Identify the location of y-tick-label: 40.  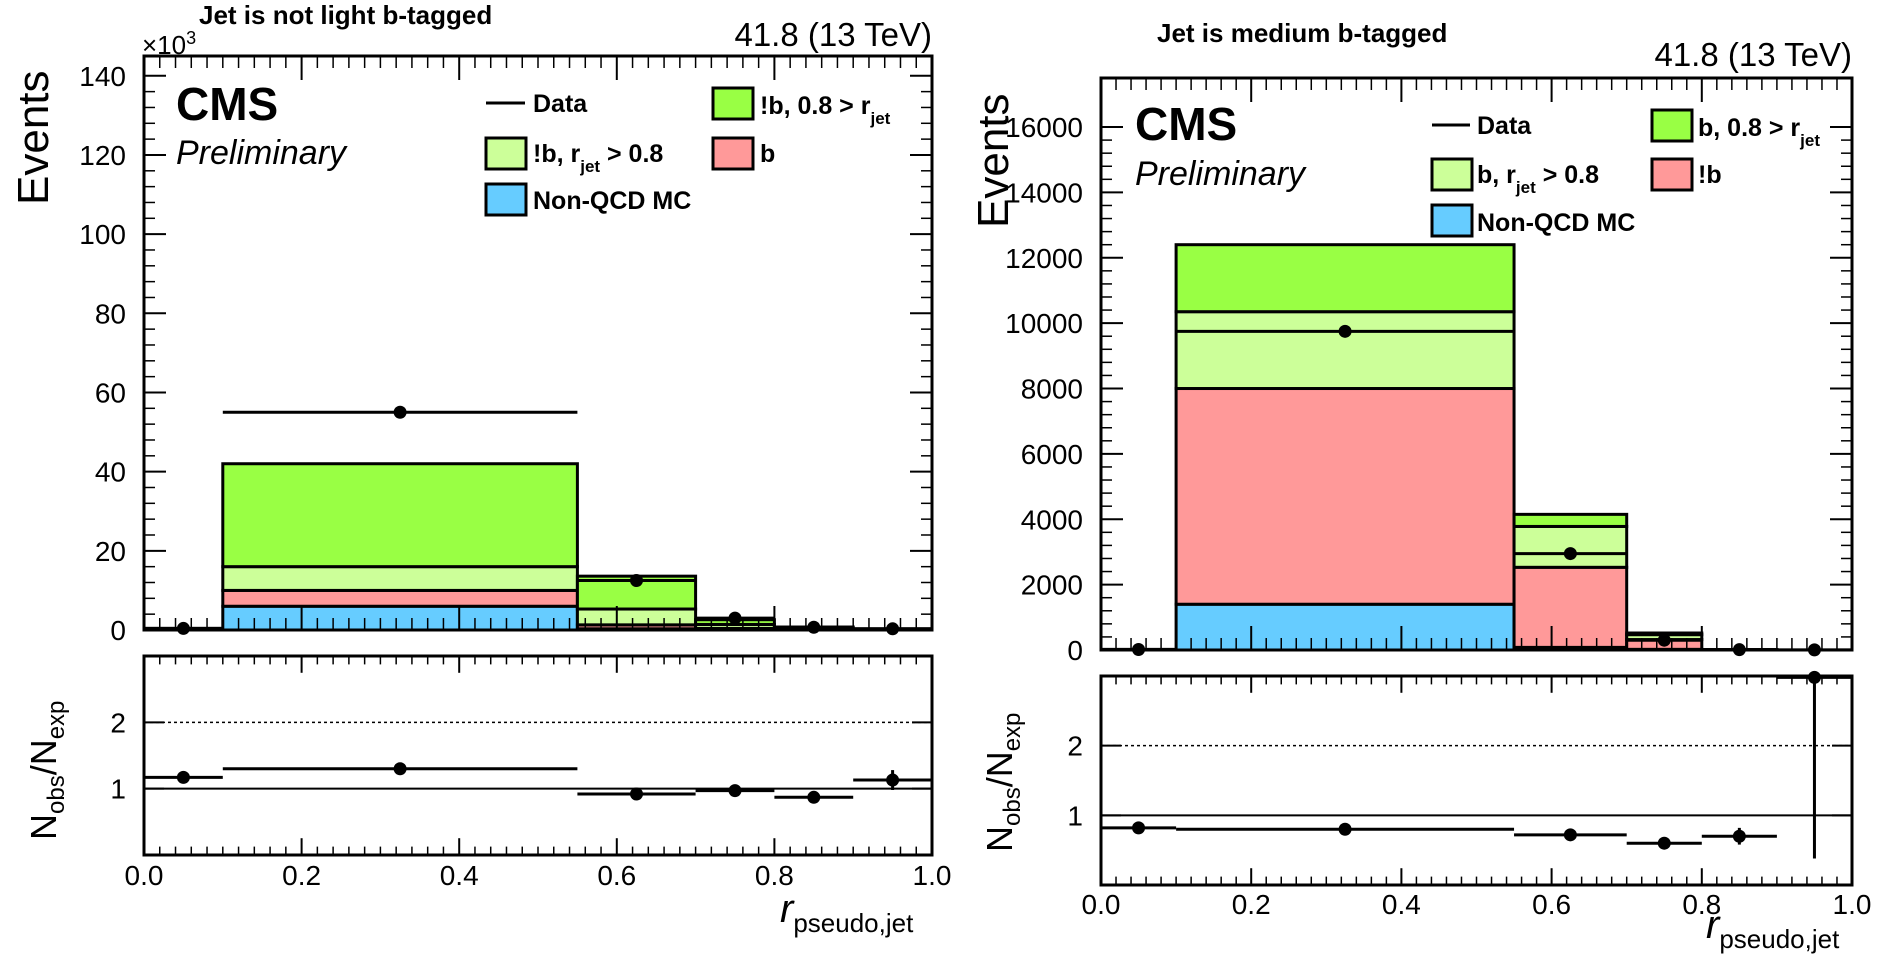
(110, 472).